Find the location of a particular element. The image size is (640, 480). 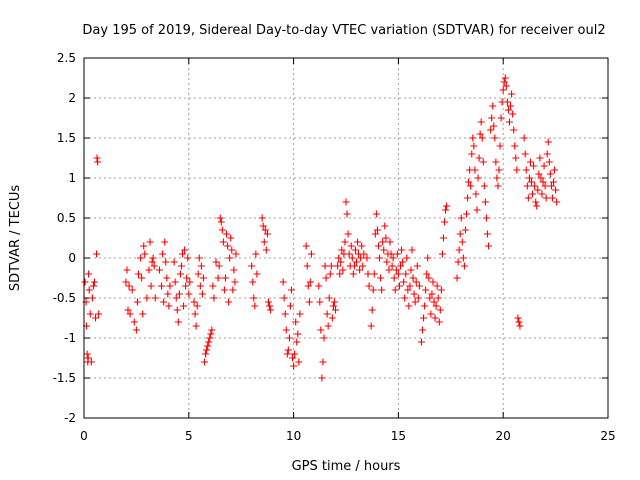

y-tick-label: -1.5 is located at coordinates (64, 378).